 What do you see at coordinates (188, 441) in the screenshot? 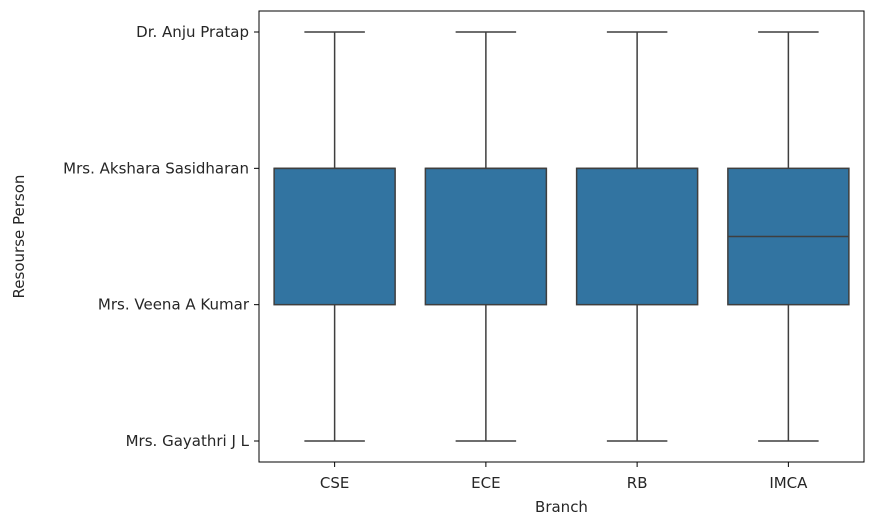
I see `y-tick-label: Mrs. Gayathri J L` at bounding box center [188, 441].